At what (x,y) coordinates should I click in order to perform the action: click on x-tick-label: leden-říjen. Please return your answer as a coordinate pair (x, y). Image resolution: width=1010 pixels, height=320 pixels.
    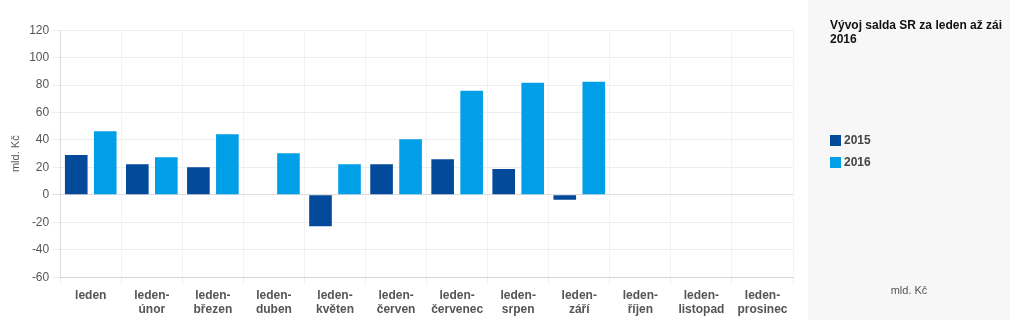
    Looking at the image, I should click on (640, 302).